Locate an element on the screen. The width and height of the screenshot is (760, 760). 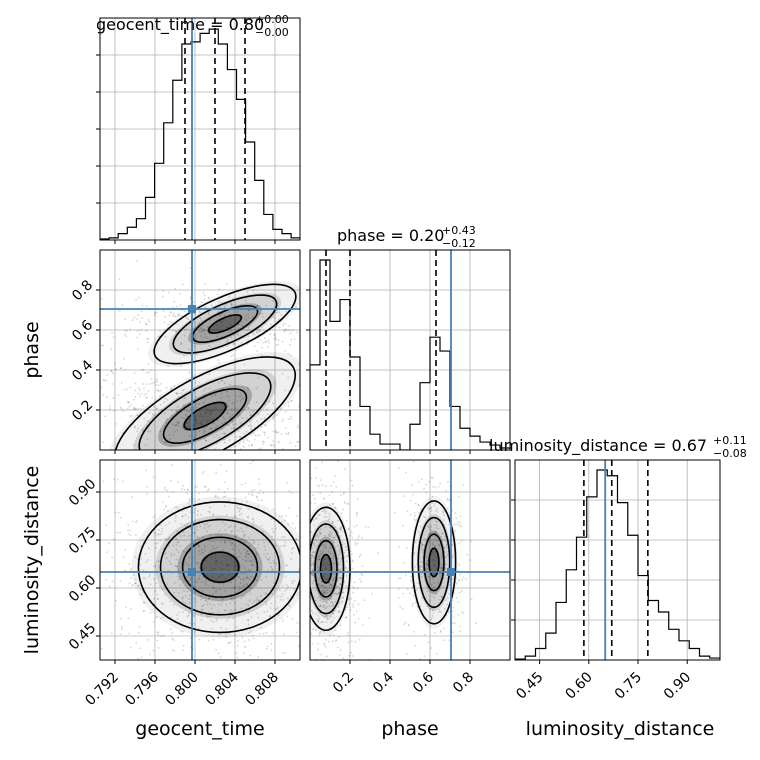
density-shade is located at coordinates (220, 567).